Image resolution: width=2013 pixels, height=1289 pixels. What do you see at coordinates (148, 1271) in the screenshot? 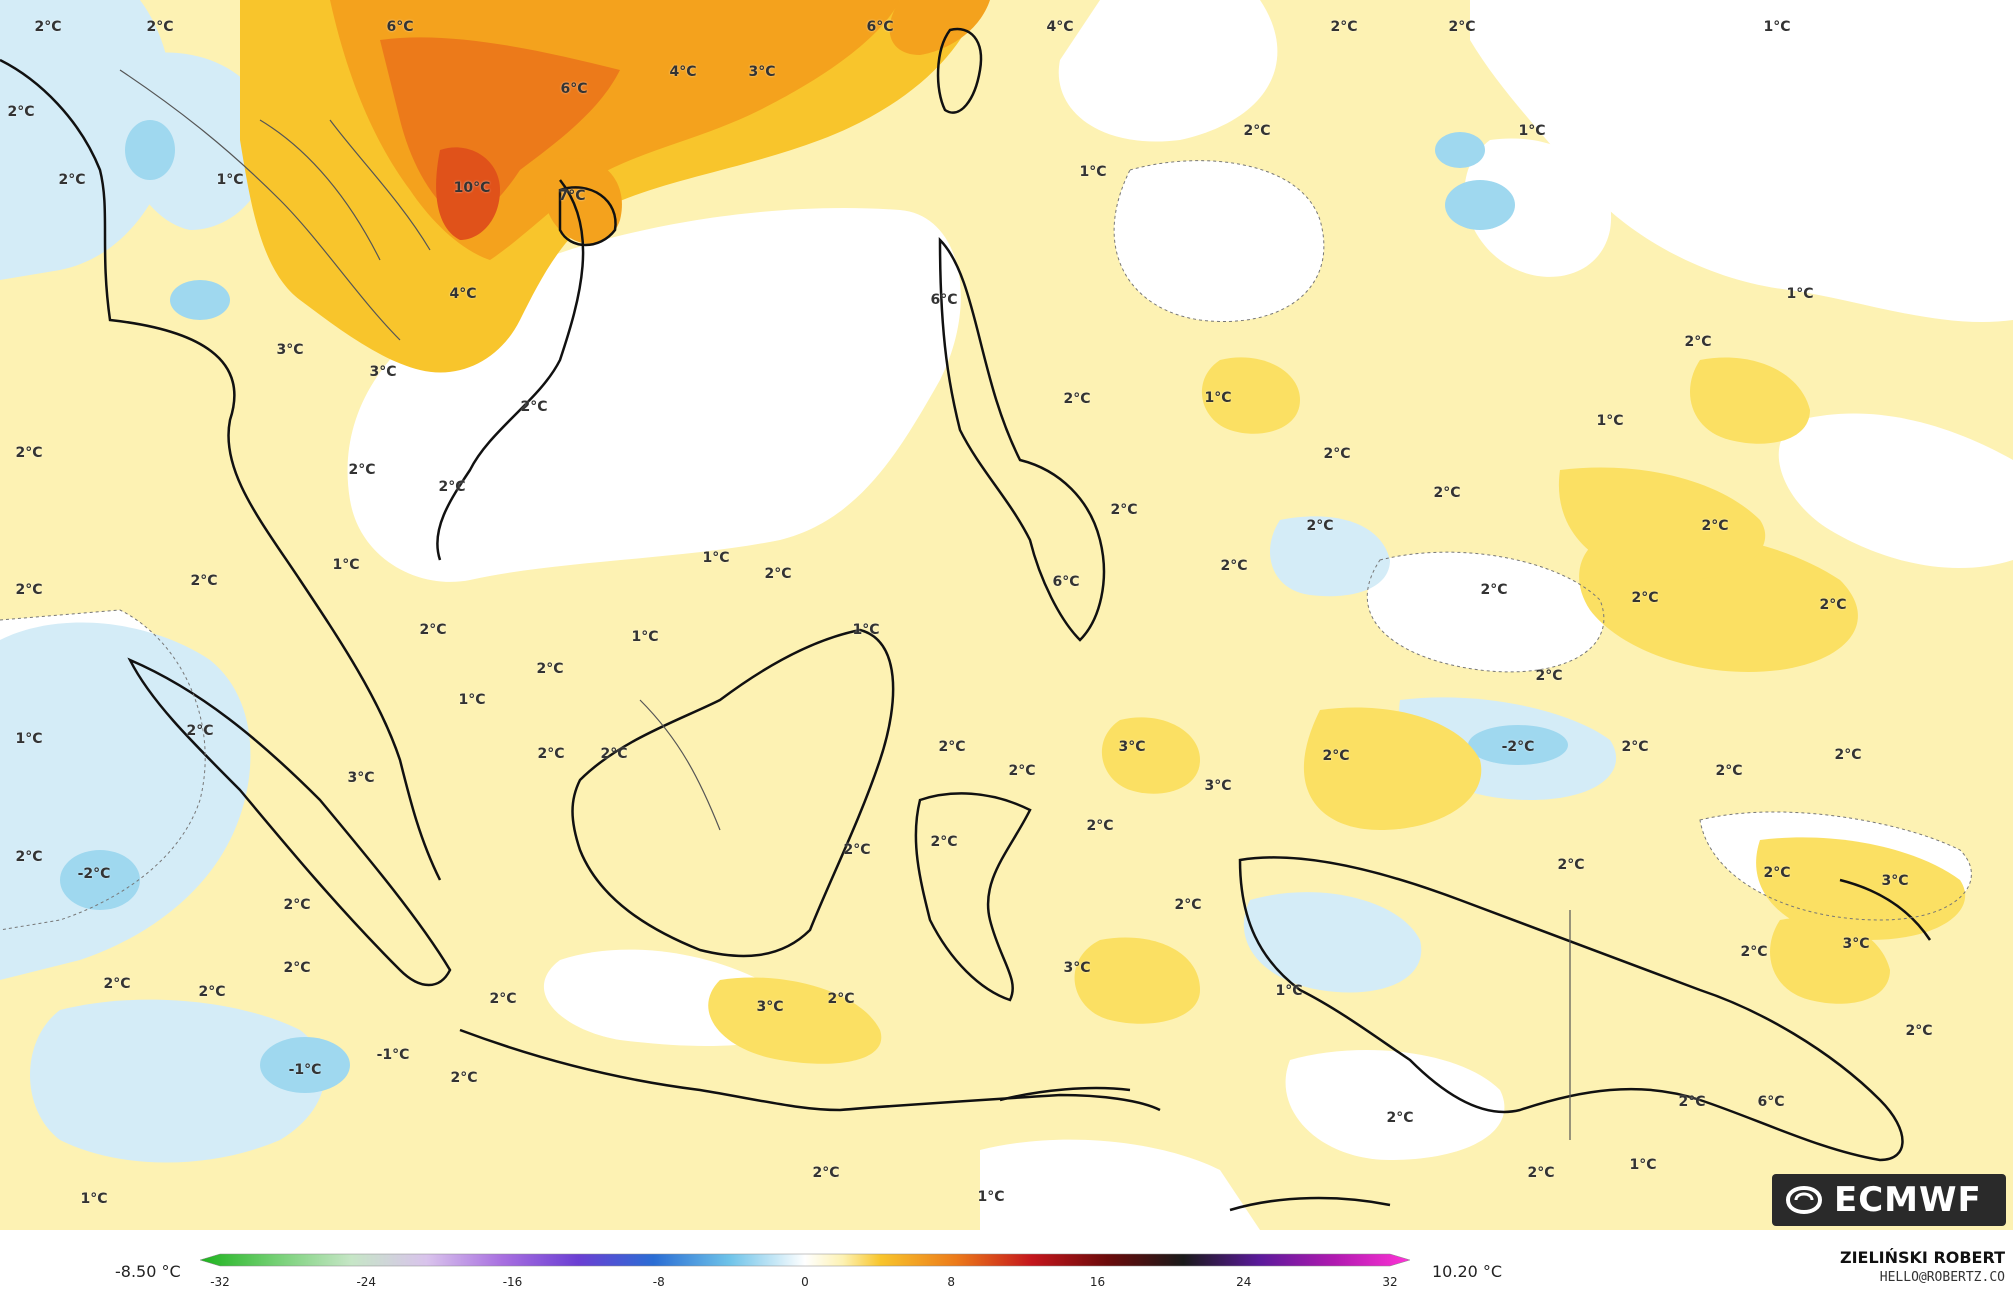
I see `legend-min-value: -8.50 °C` at bounding box center [148, 1271].